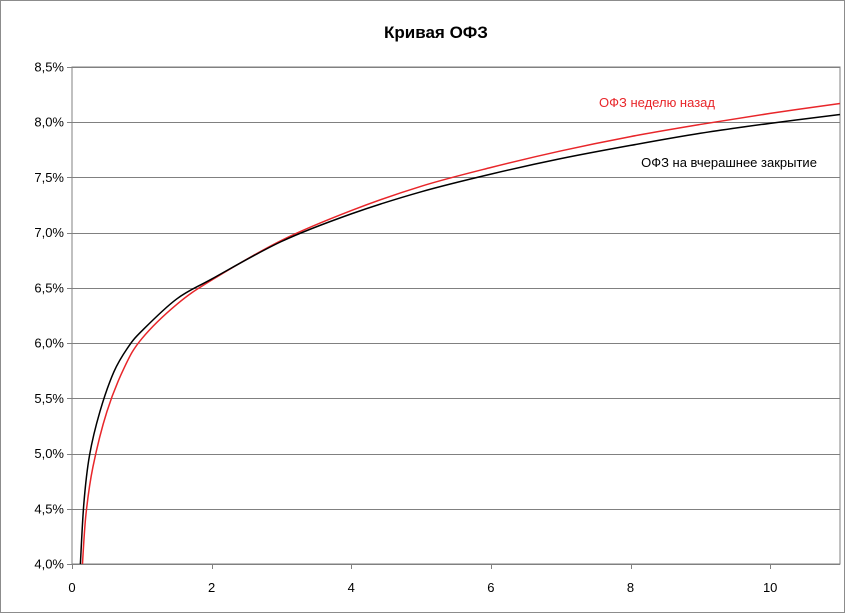 The height and width of the screenshot is (613, 845). Describe the element at coordinates (211, 587) in the screenshot. I see `x-tick-label: 2` at that location.